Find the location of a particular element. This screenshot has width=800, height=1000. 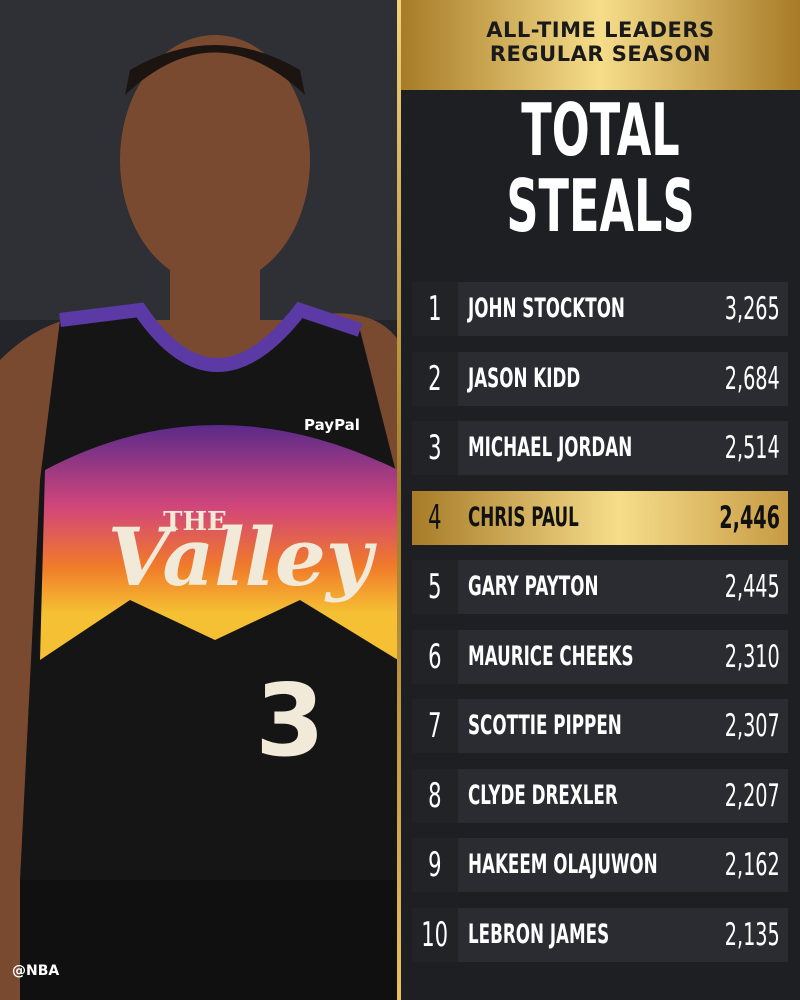

player-name: SCOTTIE PIPPEN is located at coordinates (592, 726).